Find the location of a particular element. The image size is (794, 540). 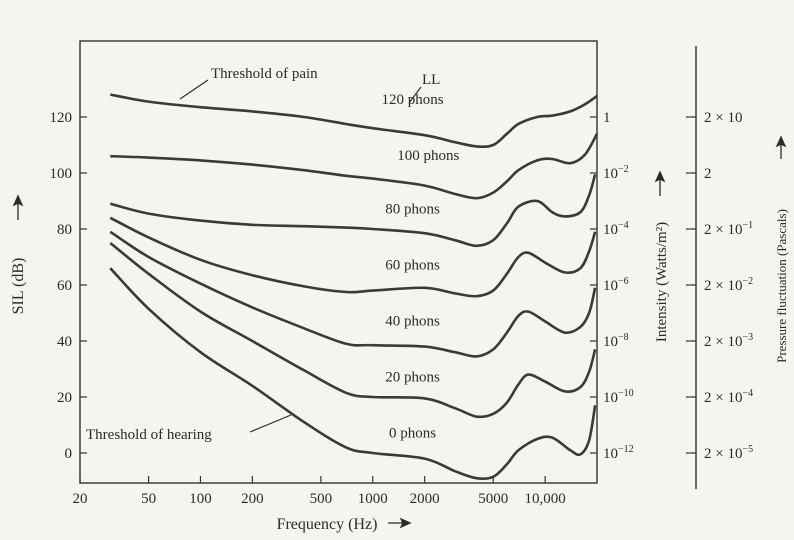

x-axis-arrow-icon is located at coordinates (400, 523).